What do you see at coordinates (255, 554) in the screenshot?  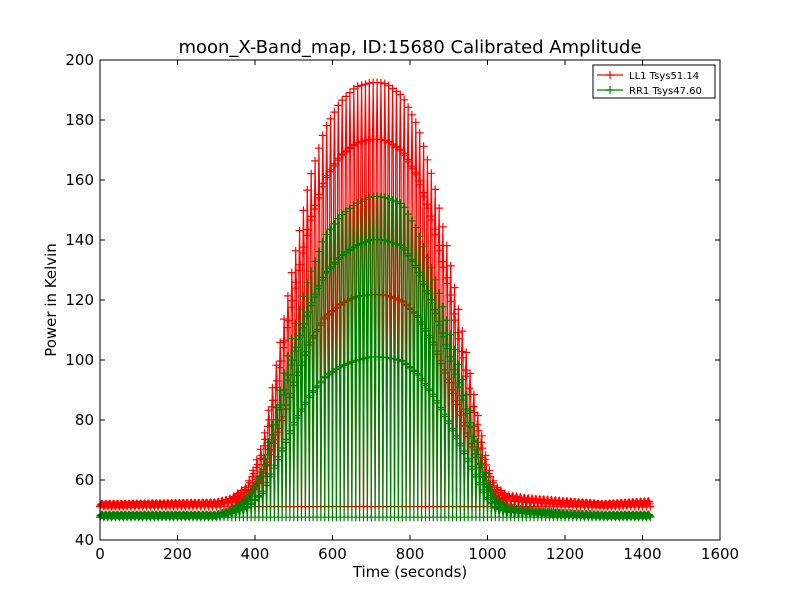 I see `x-tick-label: 400` at bounding box center [255, 554].